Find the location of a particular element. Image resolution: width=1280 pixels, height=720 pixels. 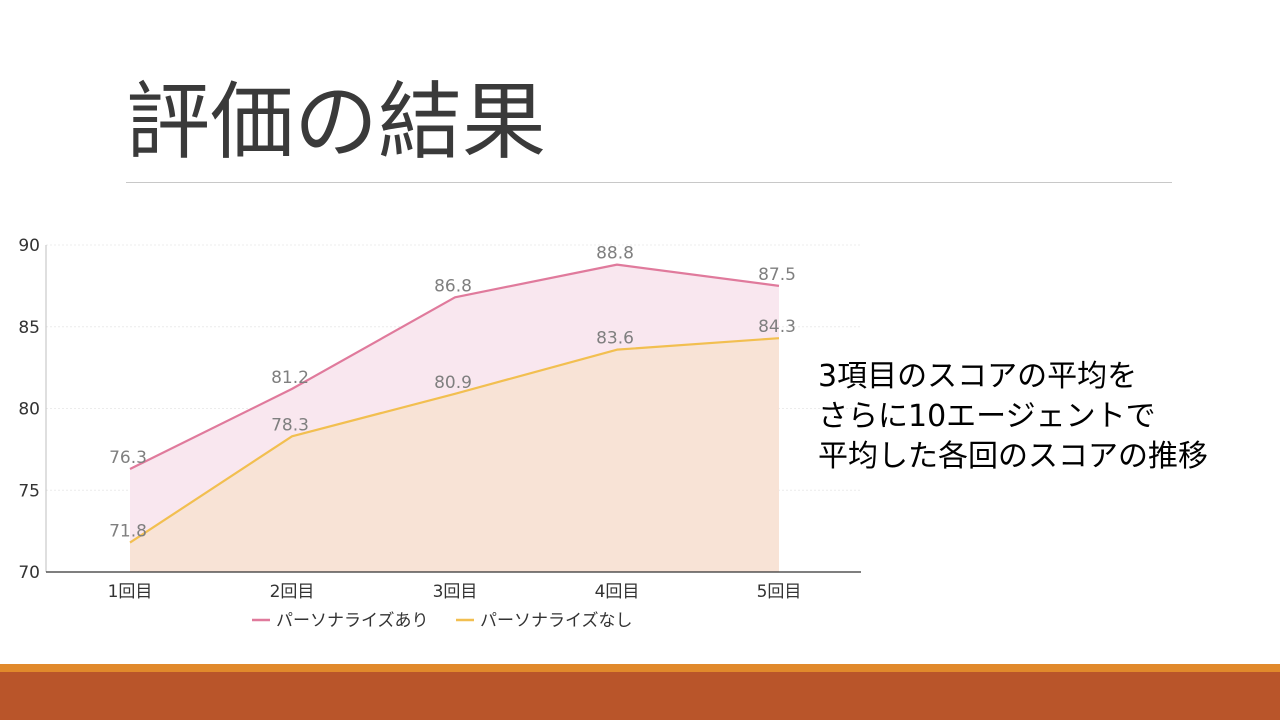

x-tick-labels: 1回目 2回目 3回目 4回目 5回目 is located at coordinates (455, 592).